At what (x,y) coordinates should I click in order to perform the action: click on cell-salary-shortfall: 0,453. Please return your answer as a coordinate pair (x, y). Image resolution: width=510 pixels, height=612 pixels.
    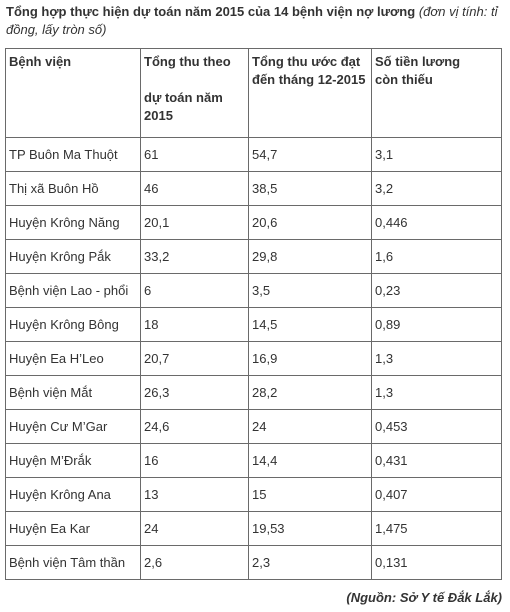
    Looking at the image, I should click on (436, 426).